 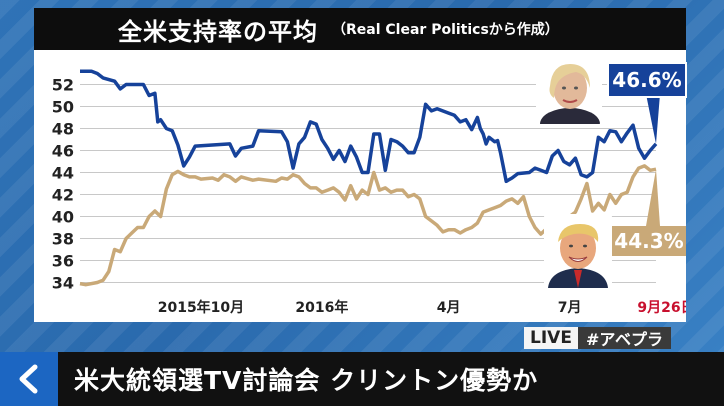 I want to click on y-tick-label: 34, so click(x=63, y=283).